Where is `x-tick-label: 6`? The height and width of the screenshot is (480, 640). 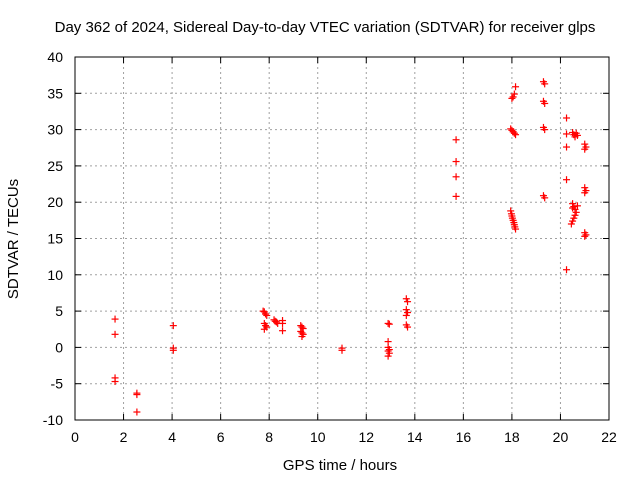
x-tick-label: 6 is located at coordinates (221, 437).